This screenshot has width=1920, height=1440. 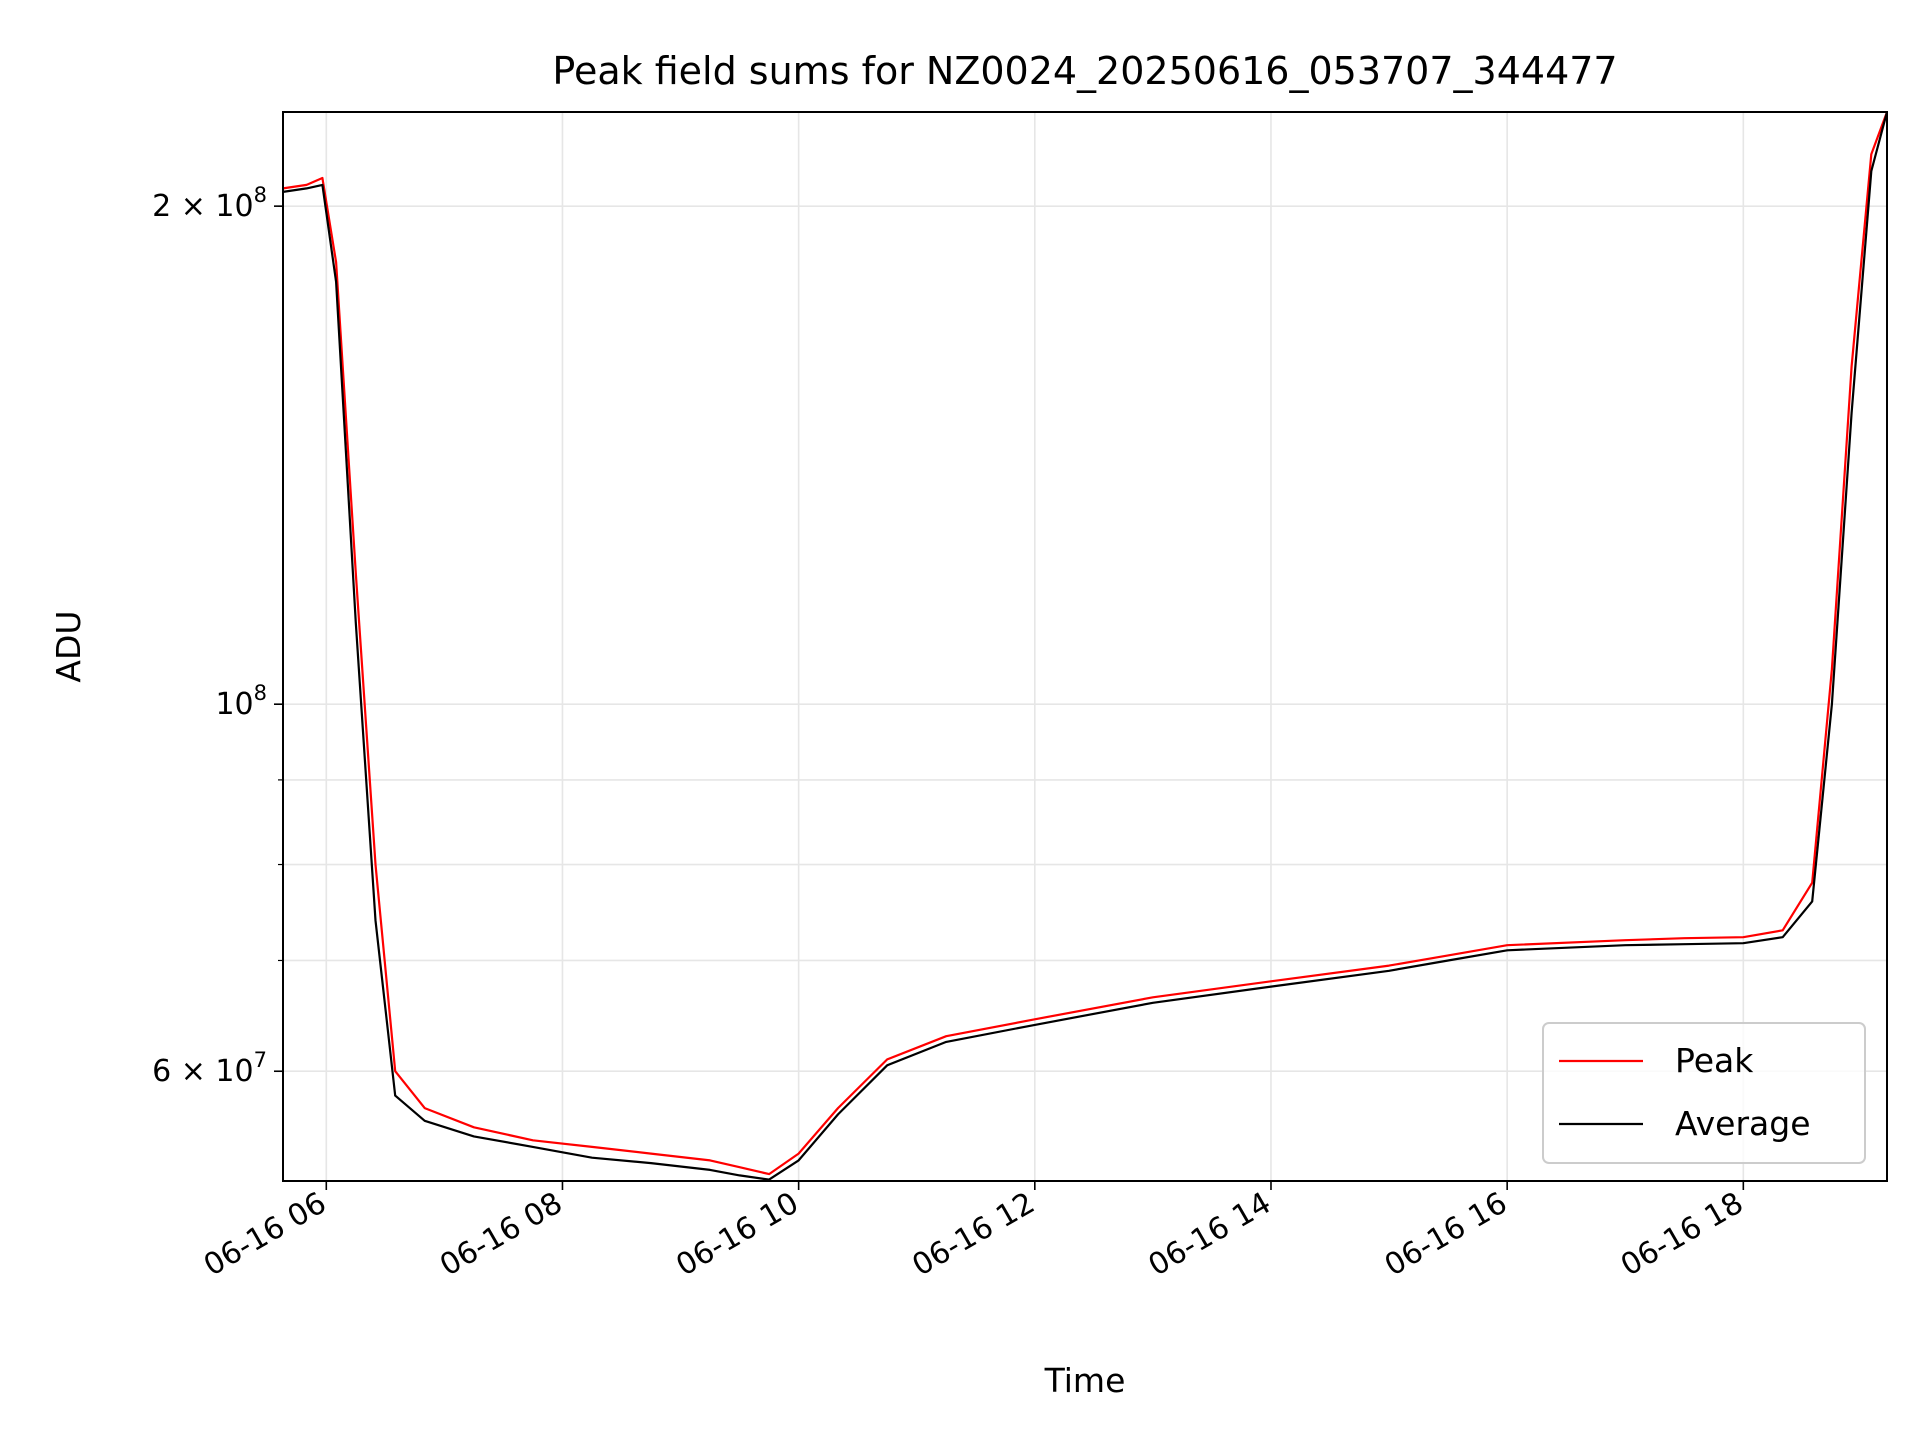 I want to click on legend-label-peak: Peak, so click(x=1714, y=1060).